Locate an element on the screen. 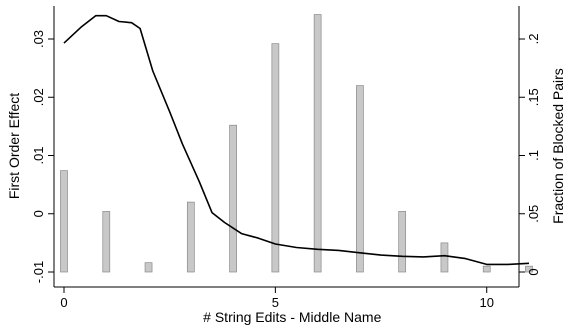 Image resolution: width=573 pixels, height=328 pixels. y-left-tick-label: .01 is located at coordinates (38, 155).